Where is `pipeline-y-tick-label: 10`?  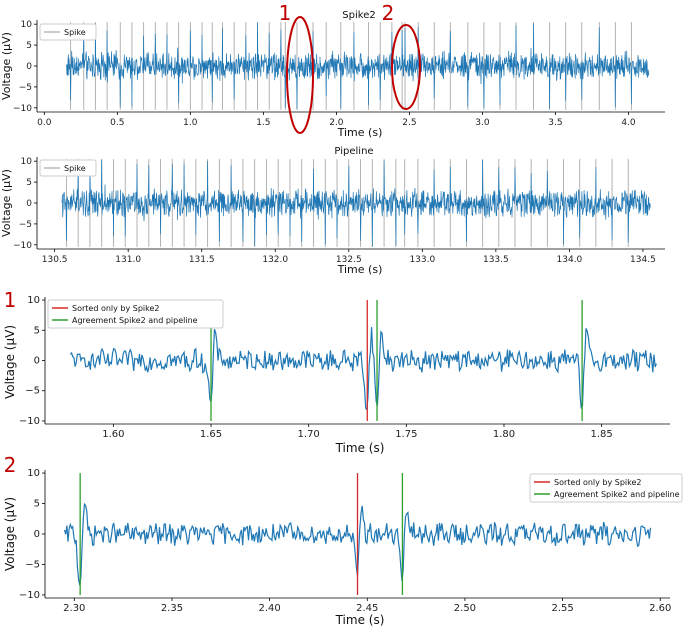
pipeline-y-tick-label: 10 is located at coordinates (27, 162).